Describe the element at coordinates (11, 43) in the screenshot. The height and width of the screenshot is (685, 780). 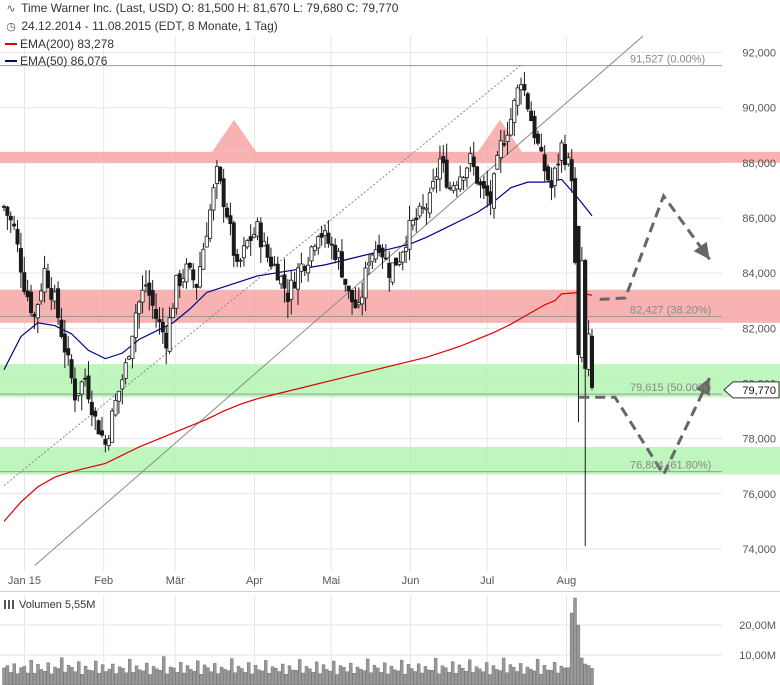
I see `ema200-swatch` at that location.